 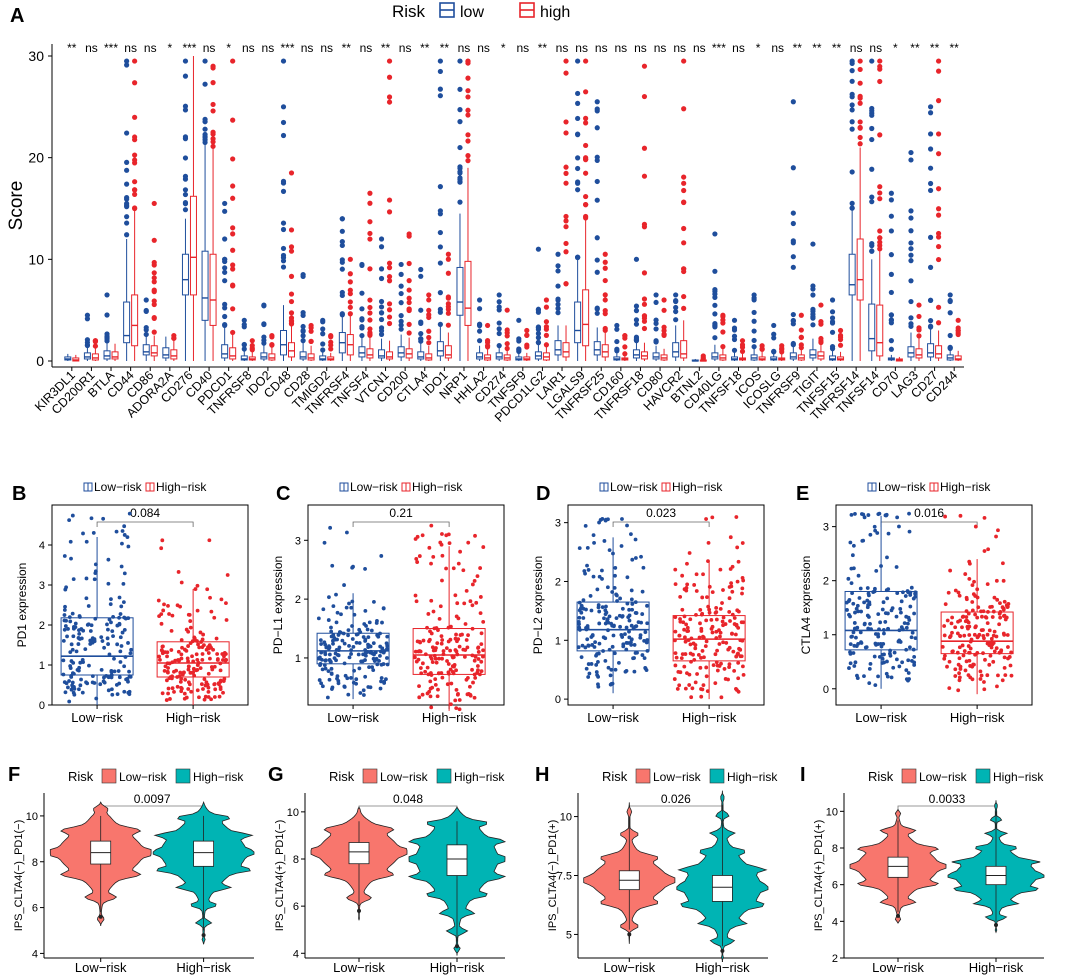 What do you see at coordinates (287, 48) in the screenshot?
I see `significance-label: ***` at bounding box center [287, 48].